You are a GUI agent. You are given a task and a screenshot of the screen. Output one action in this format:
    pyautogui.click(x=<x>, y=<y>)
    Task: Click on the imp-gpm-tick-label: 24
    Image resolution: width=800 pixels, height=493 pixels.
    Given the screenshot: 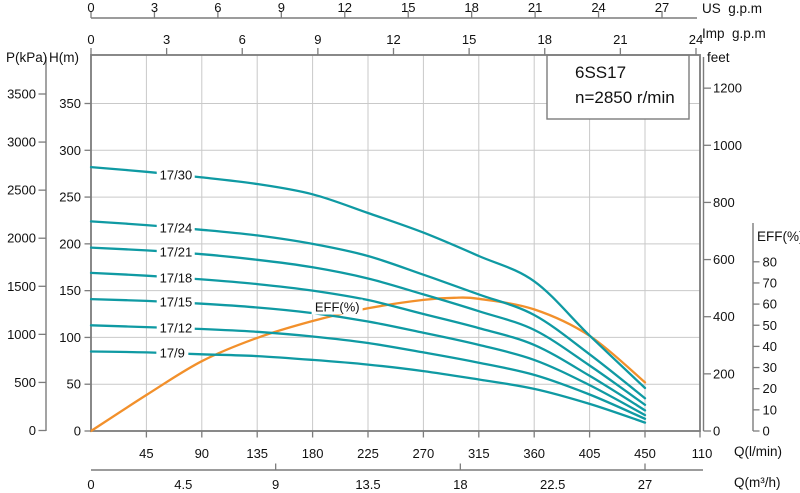 What is the action you would take?
    pyautogui.click(x=696, y=39)
    